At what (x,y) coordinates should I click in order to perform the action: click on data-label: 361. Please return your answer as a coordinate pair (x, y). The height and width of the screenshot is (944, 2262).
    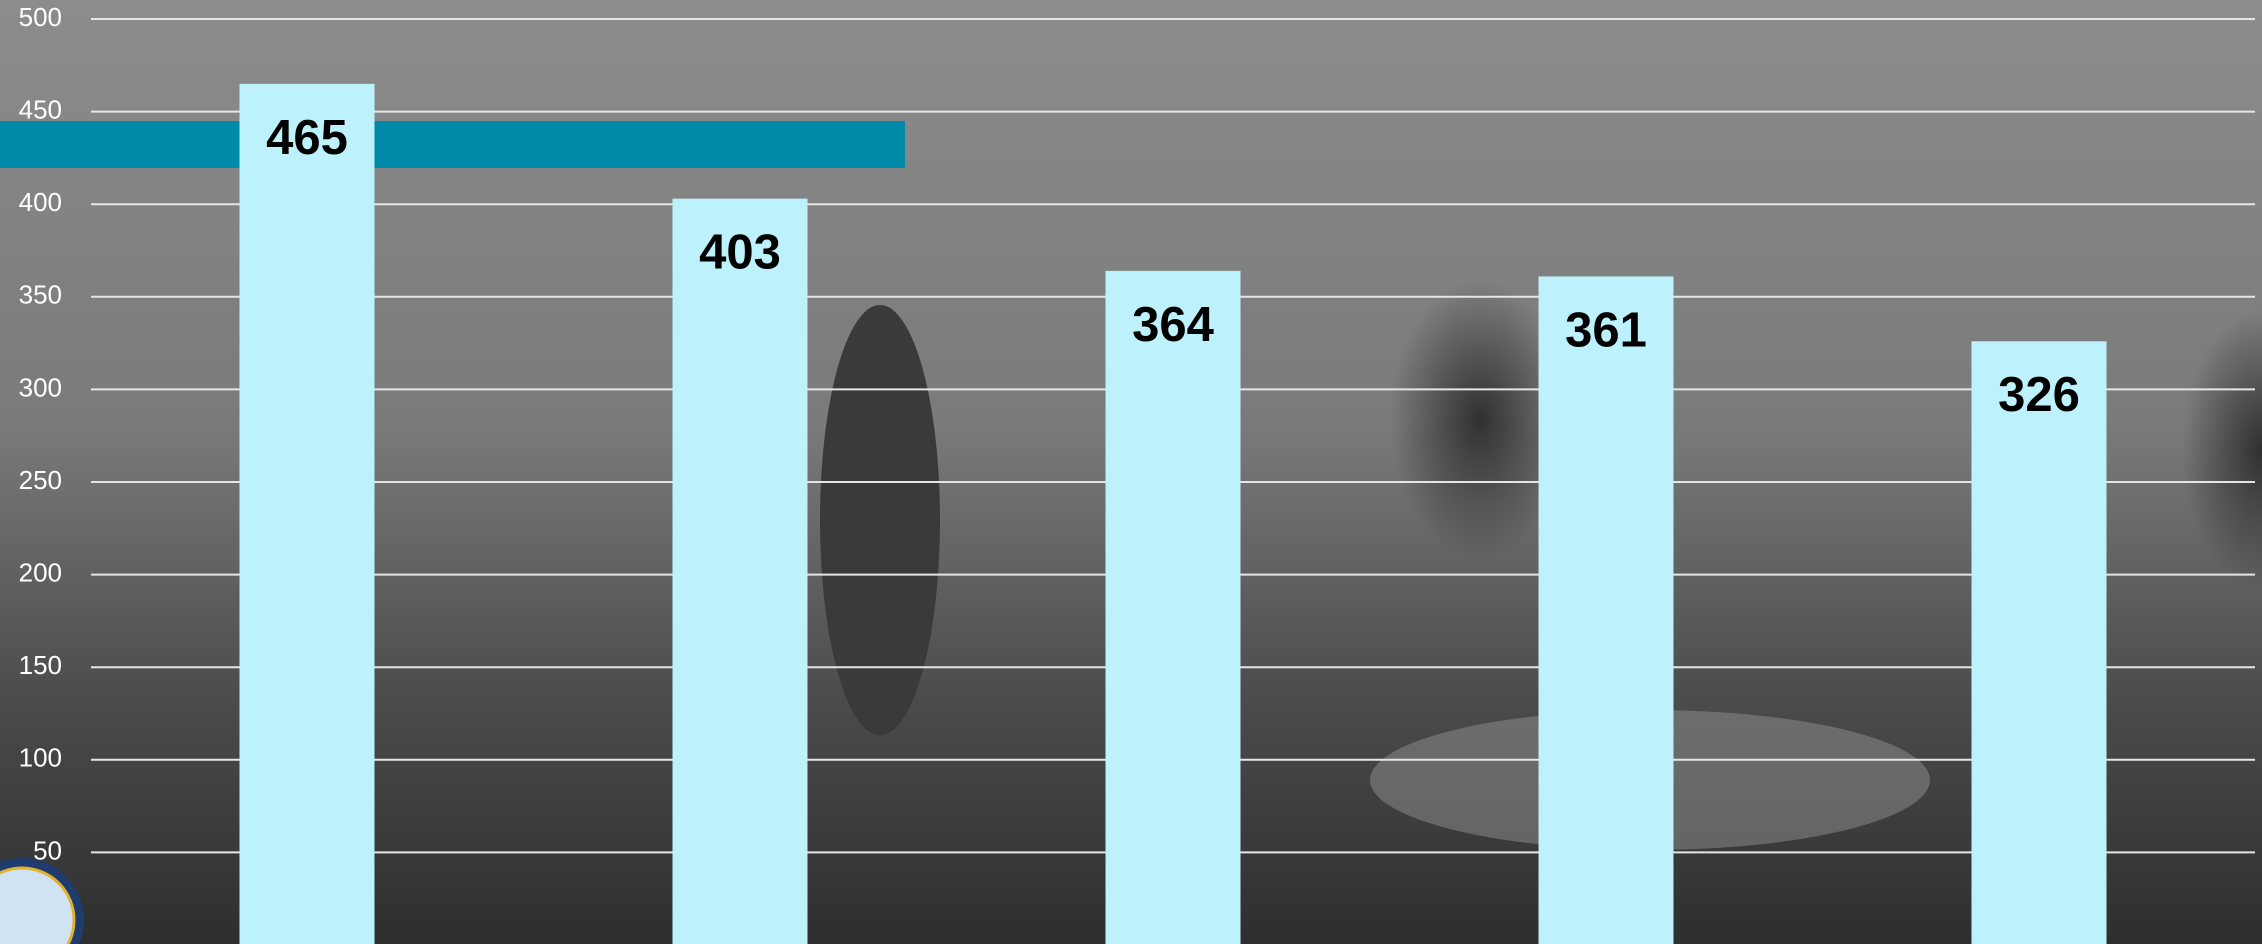
    Looking at the image, I should click on (1606, 330).